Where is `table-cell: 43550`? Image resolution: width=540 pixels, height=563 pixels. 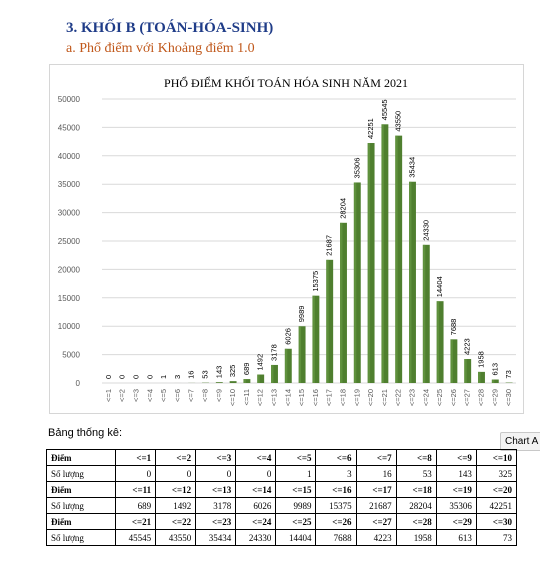 table-cell: 43550 is located at coordinates (176, 537).